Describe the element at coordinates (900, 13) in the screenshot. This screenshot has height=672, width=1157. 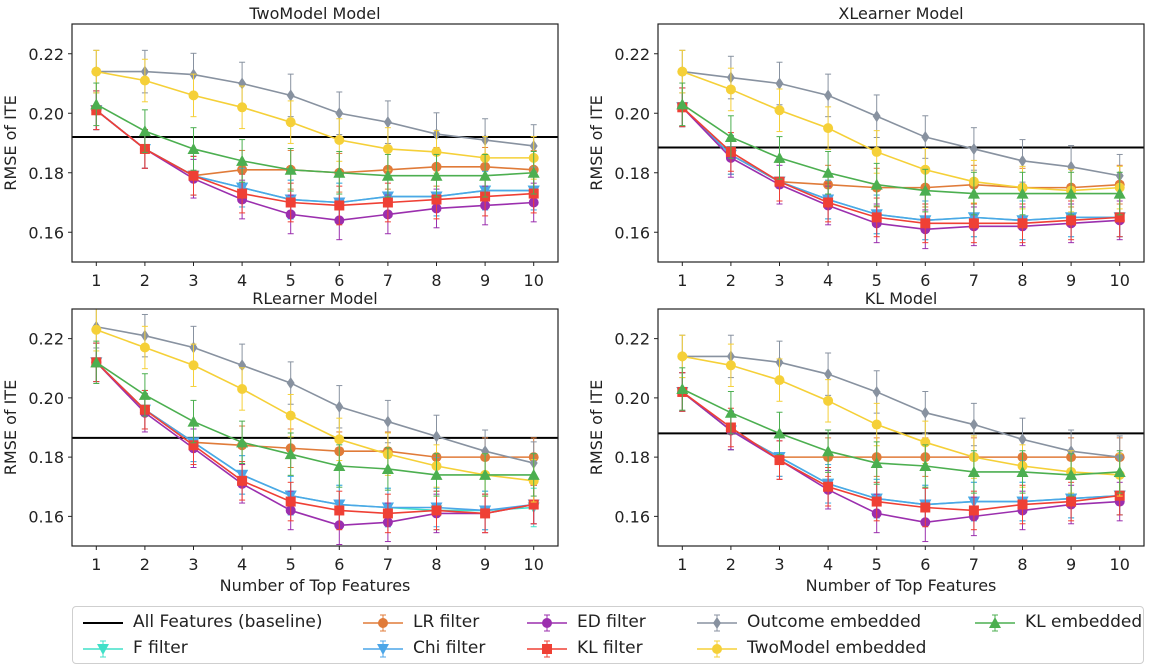
I see `chart-title: XLearner Model` at that location.